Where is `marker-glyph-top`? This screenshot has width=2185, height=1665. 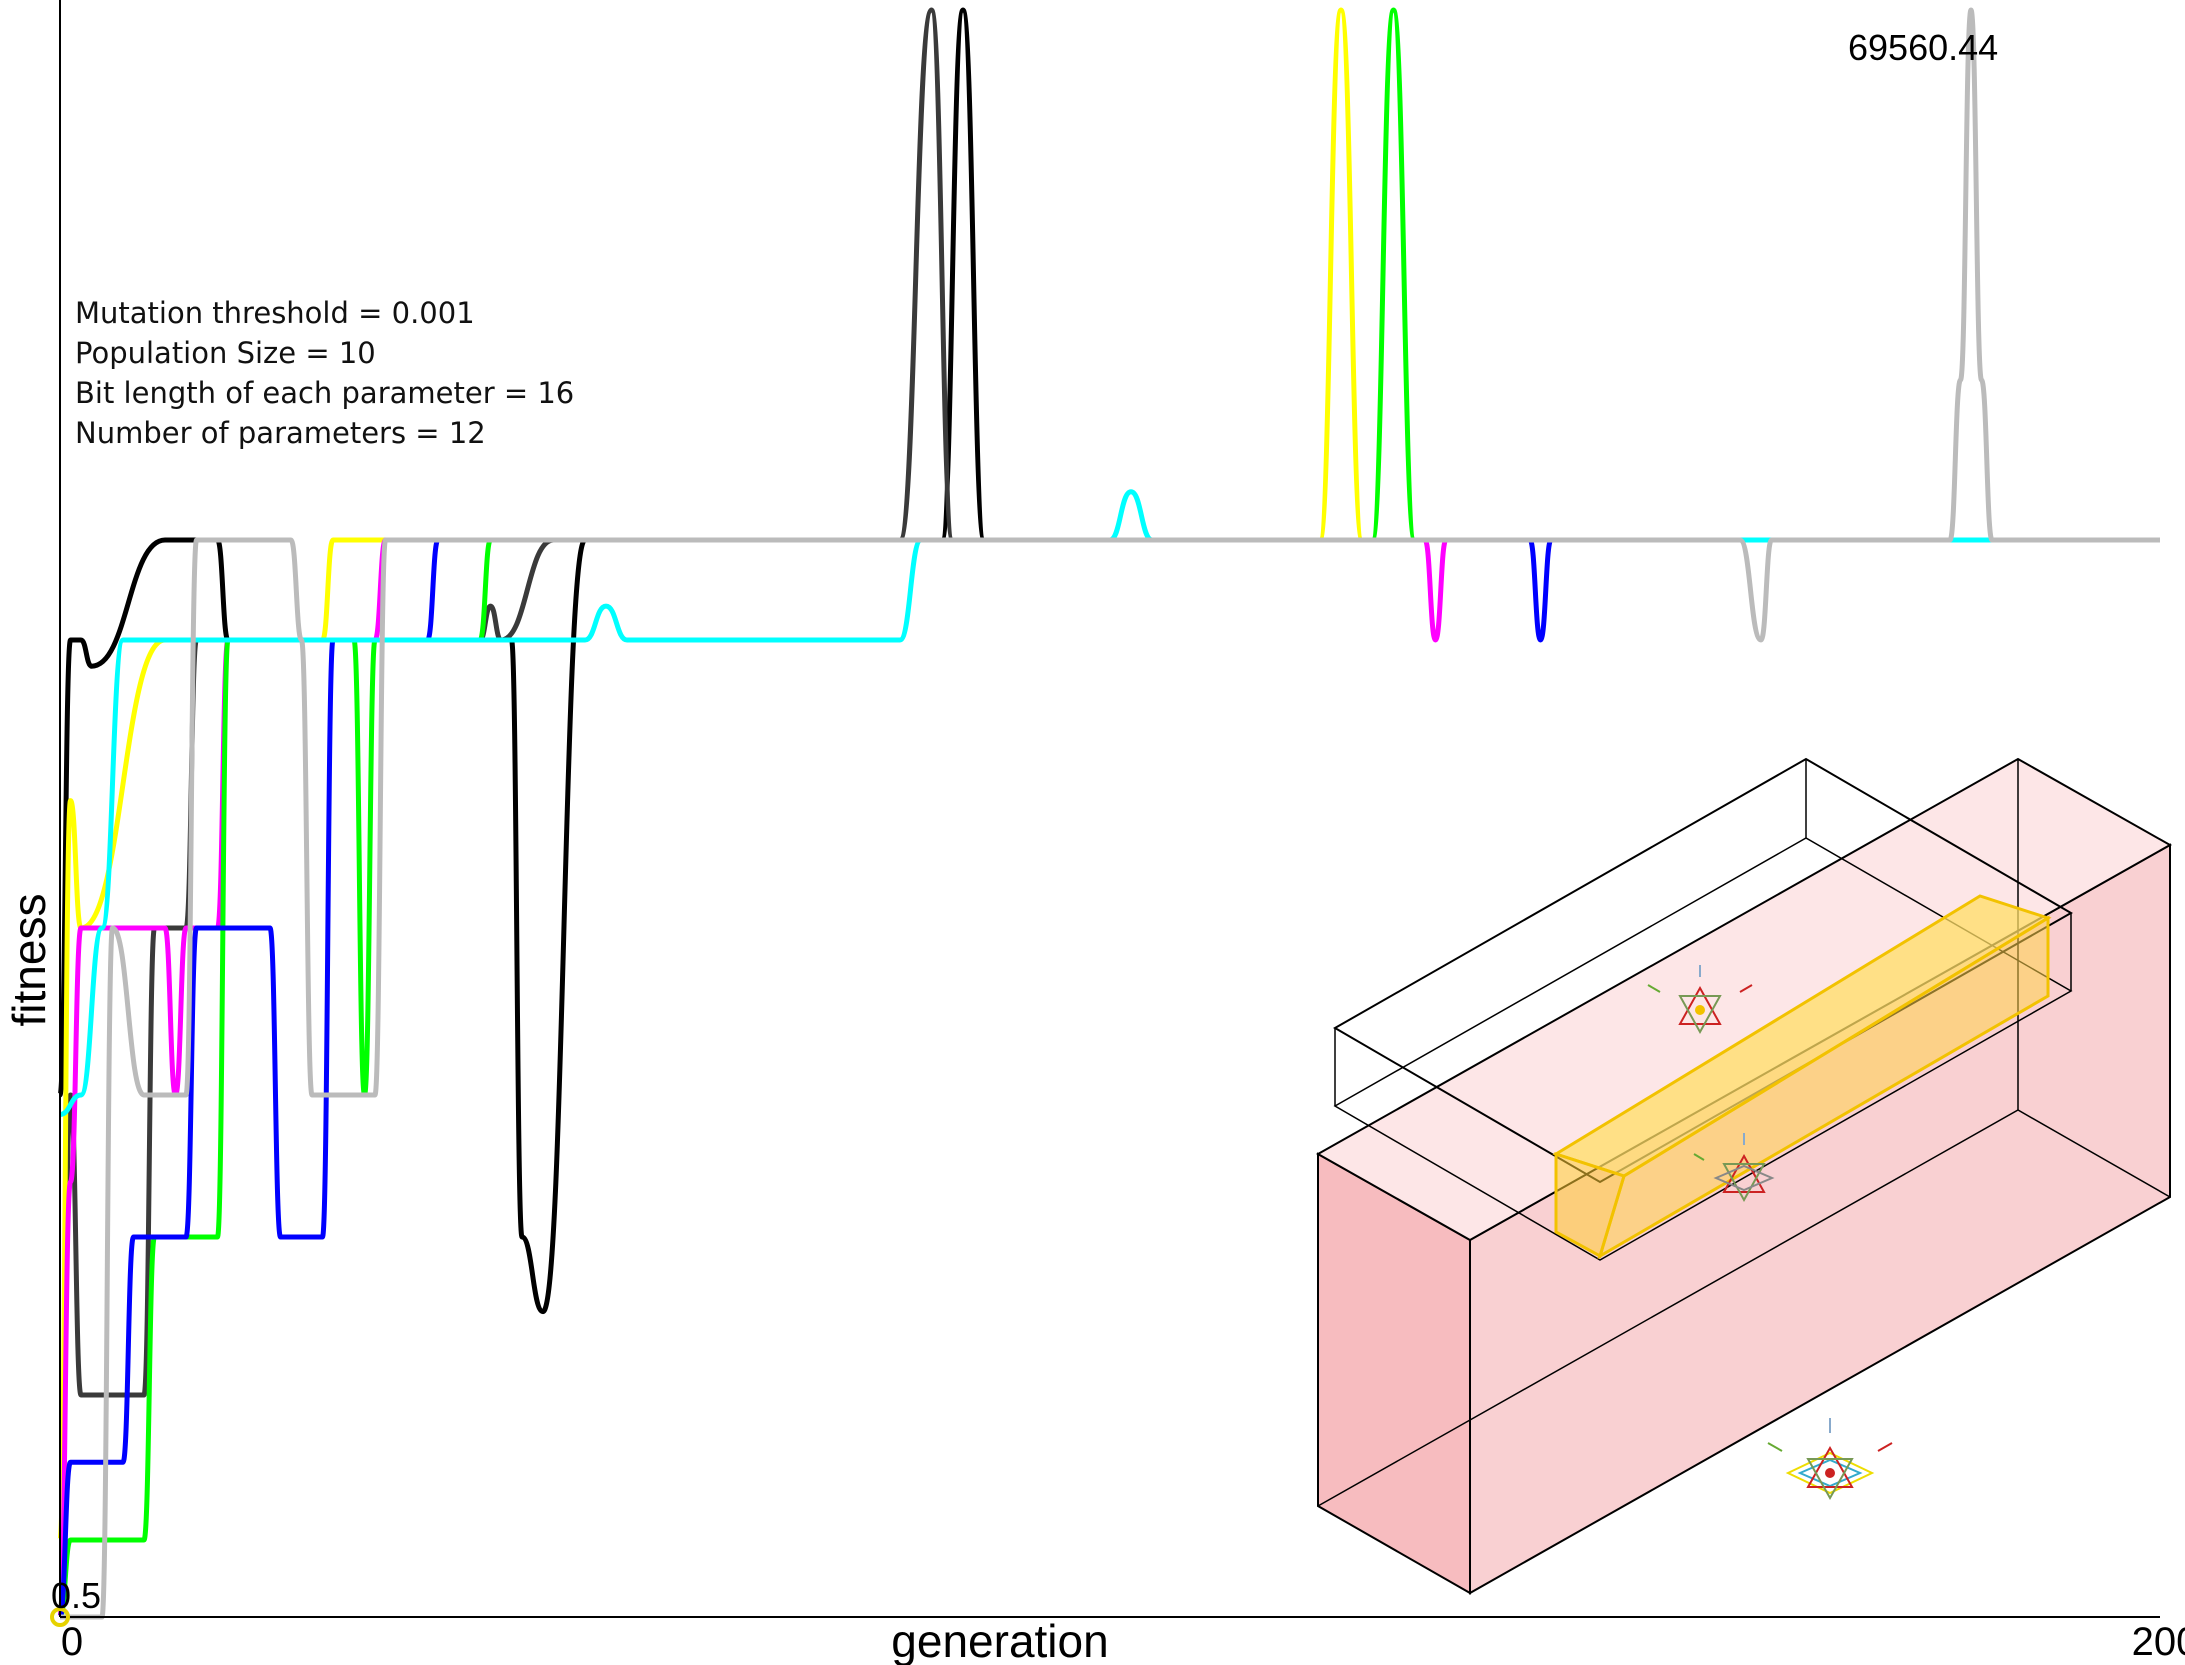
marker-glyph-top is located at coordinates (1700, 1000).